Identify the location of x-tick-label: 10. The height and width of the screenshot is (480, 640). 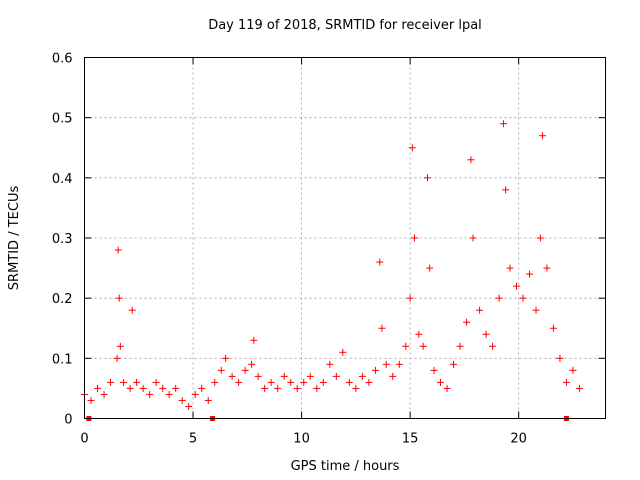
(301, 439).